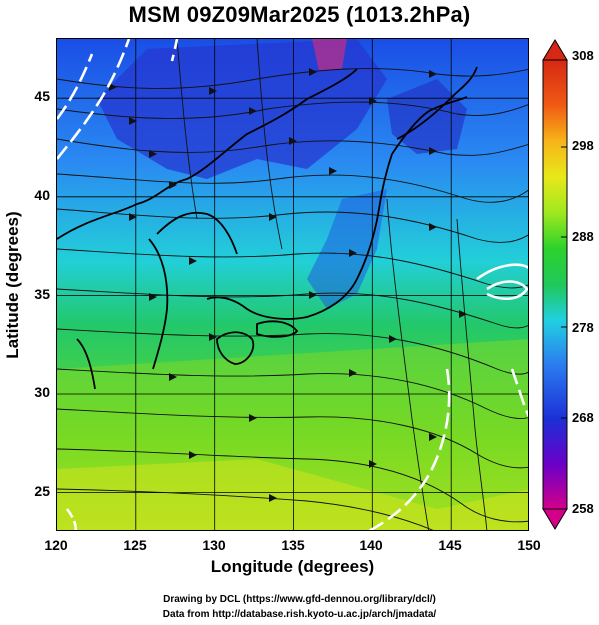  What do you see at coordinates (583, 145) in the screenshot?
I see `colorbar-tick-label: 298` at bounding box center [583, 145].